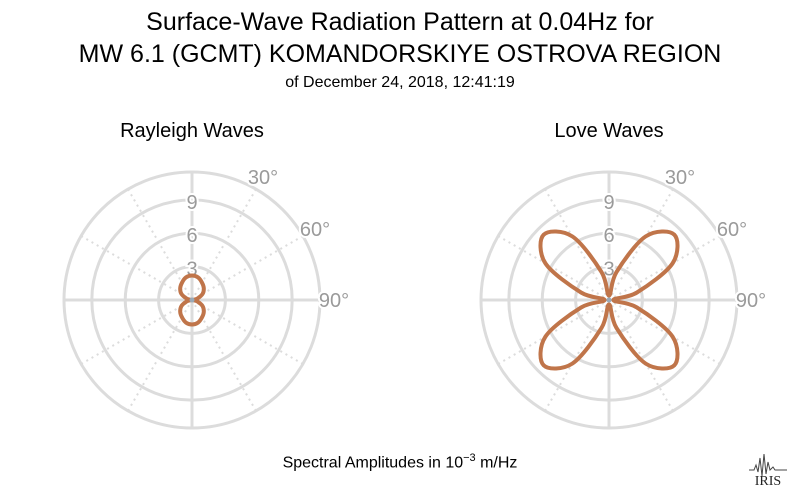  Describe the element at coordinates (768, 470) in the screenshot. I see `iris-logo: IRIS` at that location.